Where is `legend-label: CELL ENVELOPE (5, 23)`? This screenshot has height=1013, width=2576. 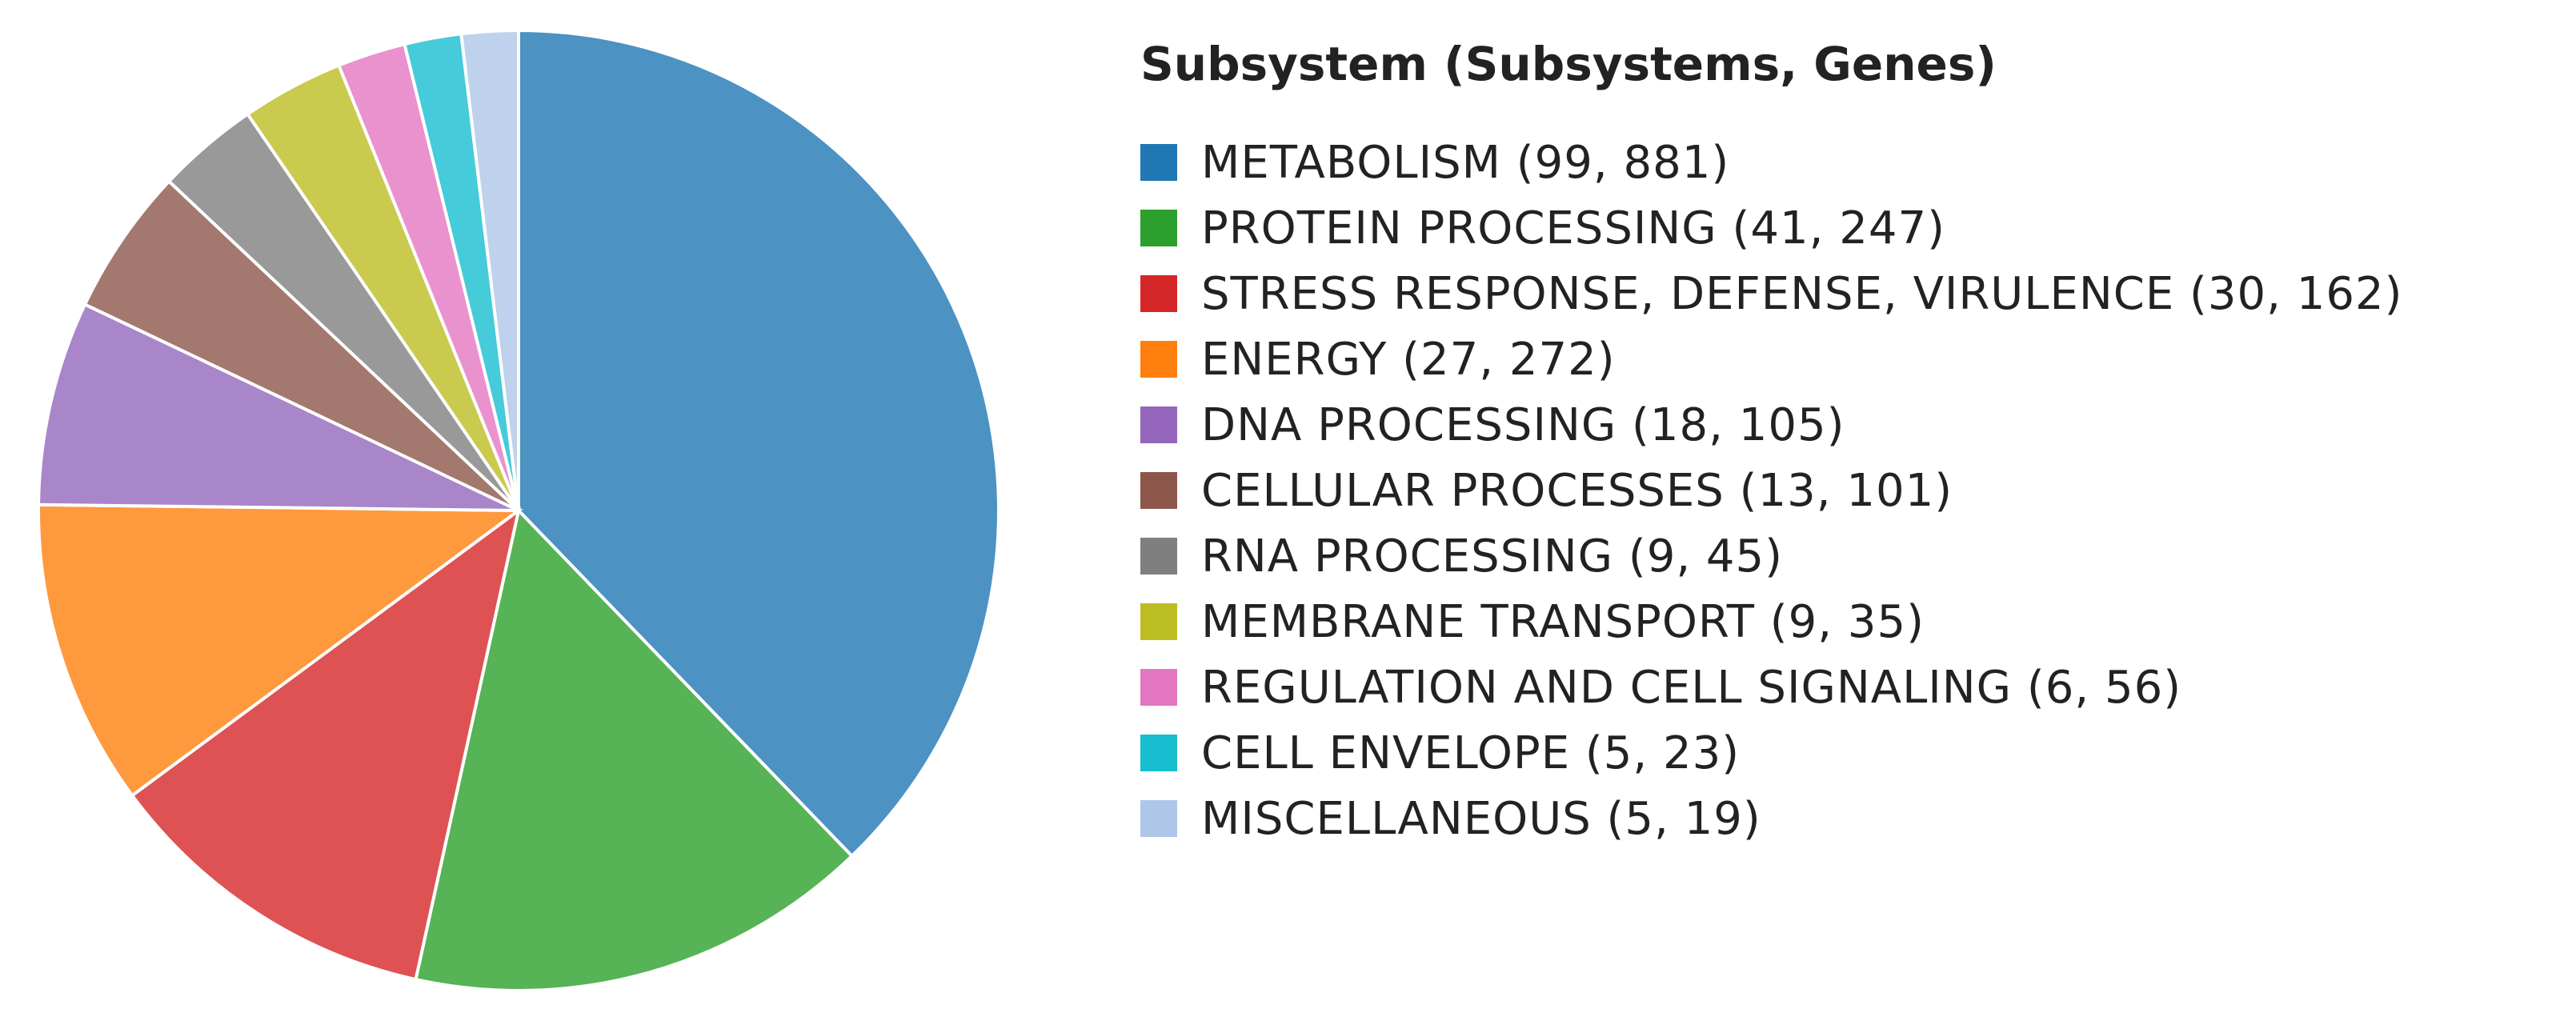 legend-label: CELL ENVELOPE (5, 23) is located at coordinates (1471, 753).